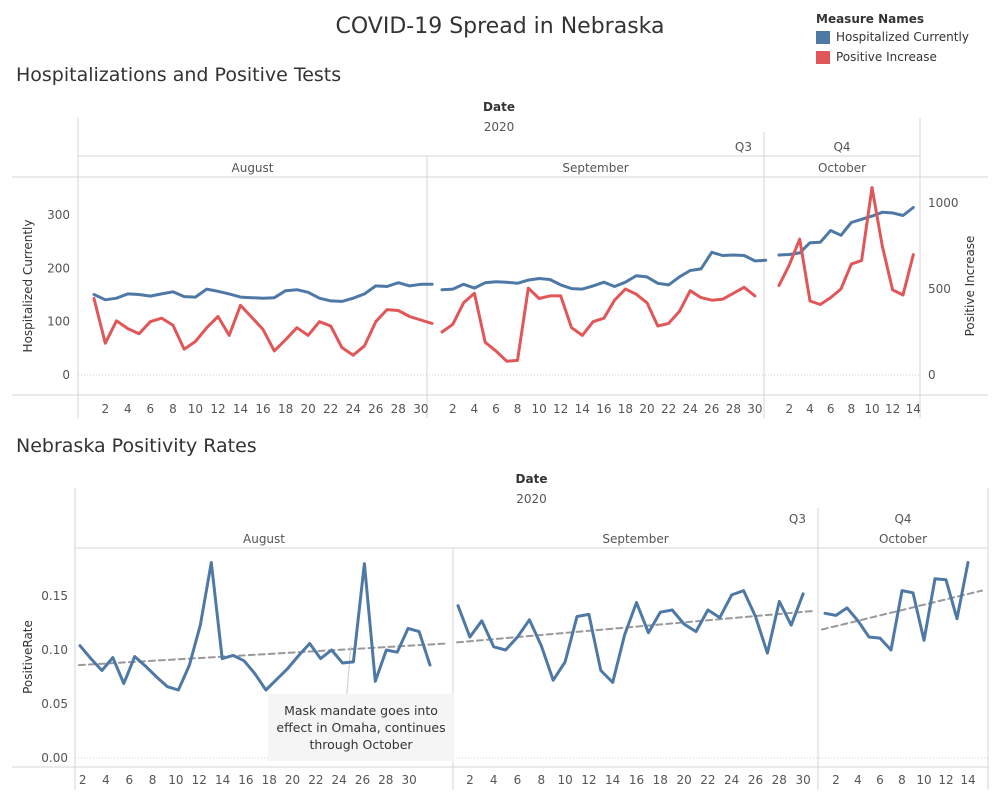 Image resolution: width=1000 pixels, height=800 pixels. Describe the element at coordinates (54, 758) in the screenshot. I see `y-tick-label: 0.00` at that location.